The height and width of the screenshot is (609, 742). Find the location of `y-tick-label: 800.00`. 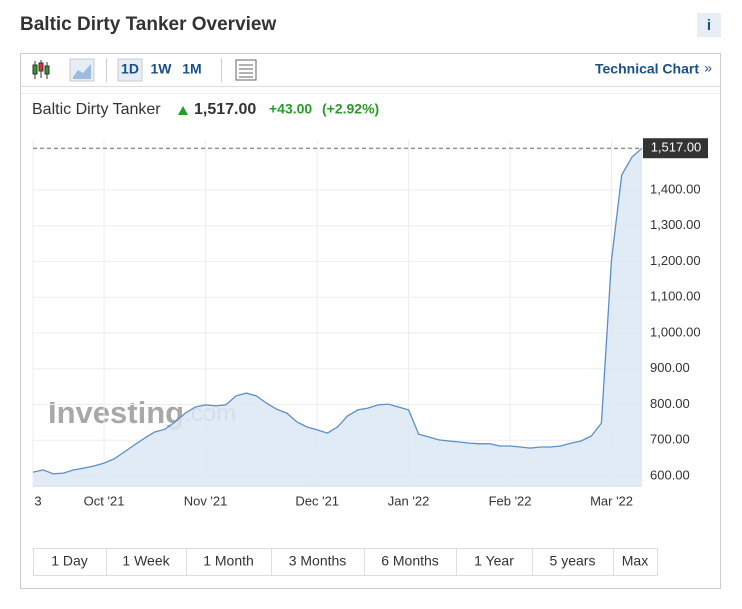

y-tick-label: 800.00 is located at coordinates (670, 403).